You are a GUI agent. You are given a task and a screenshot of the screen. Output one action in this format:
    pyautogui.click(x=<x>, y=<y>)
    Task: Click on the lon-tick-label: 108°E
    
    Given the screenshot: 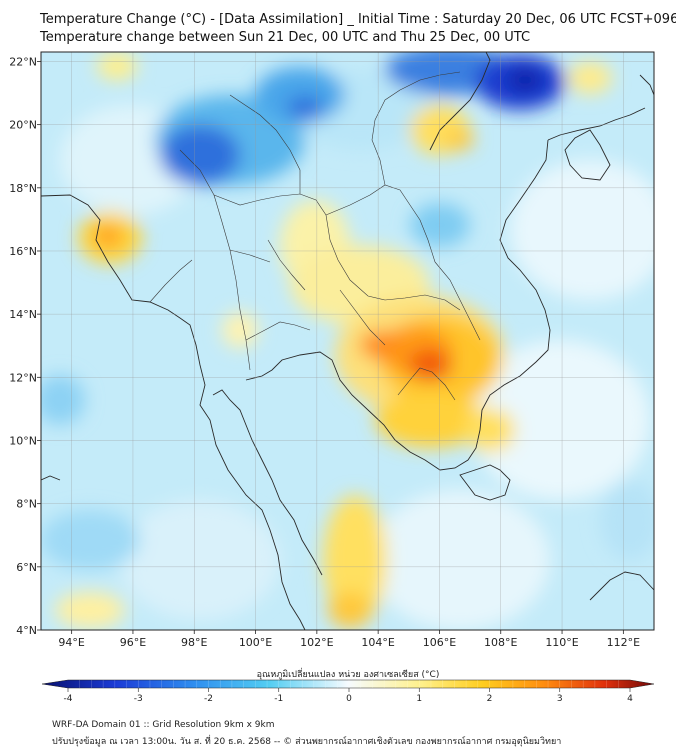 What is the action you would take?
    pyautogui.click(x=500, y=642)
    